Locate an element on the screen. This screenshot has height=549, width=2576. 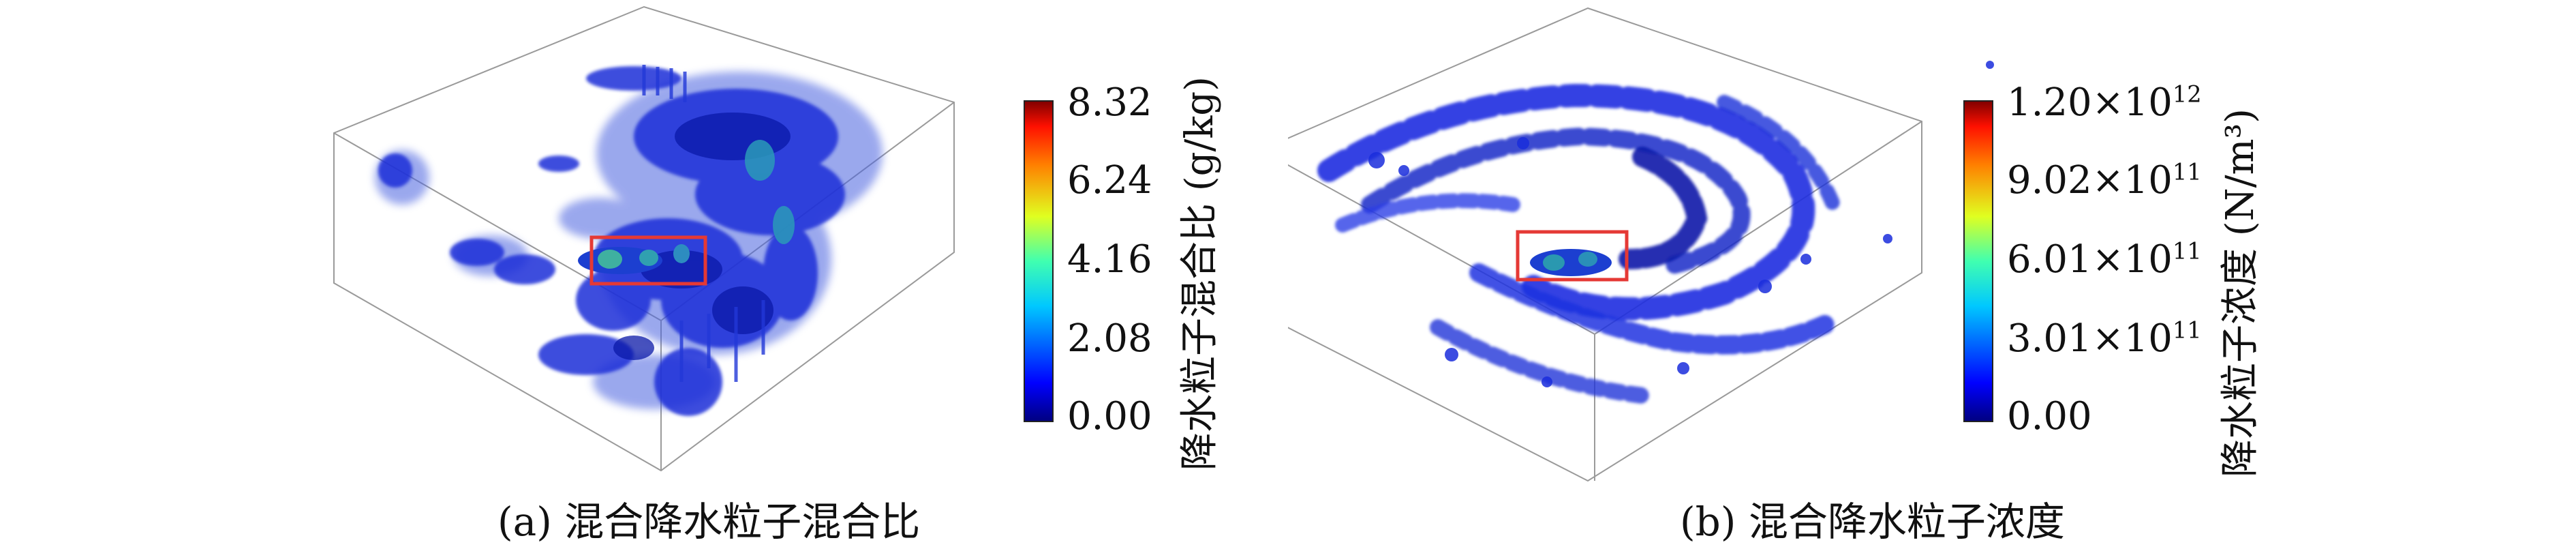
colorbar-tick-b-0-exp: 12 is located at coordinates (2187, 94).